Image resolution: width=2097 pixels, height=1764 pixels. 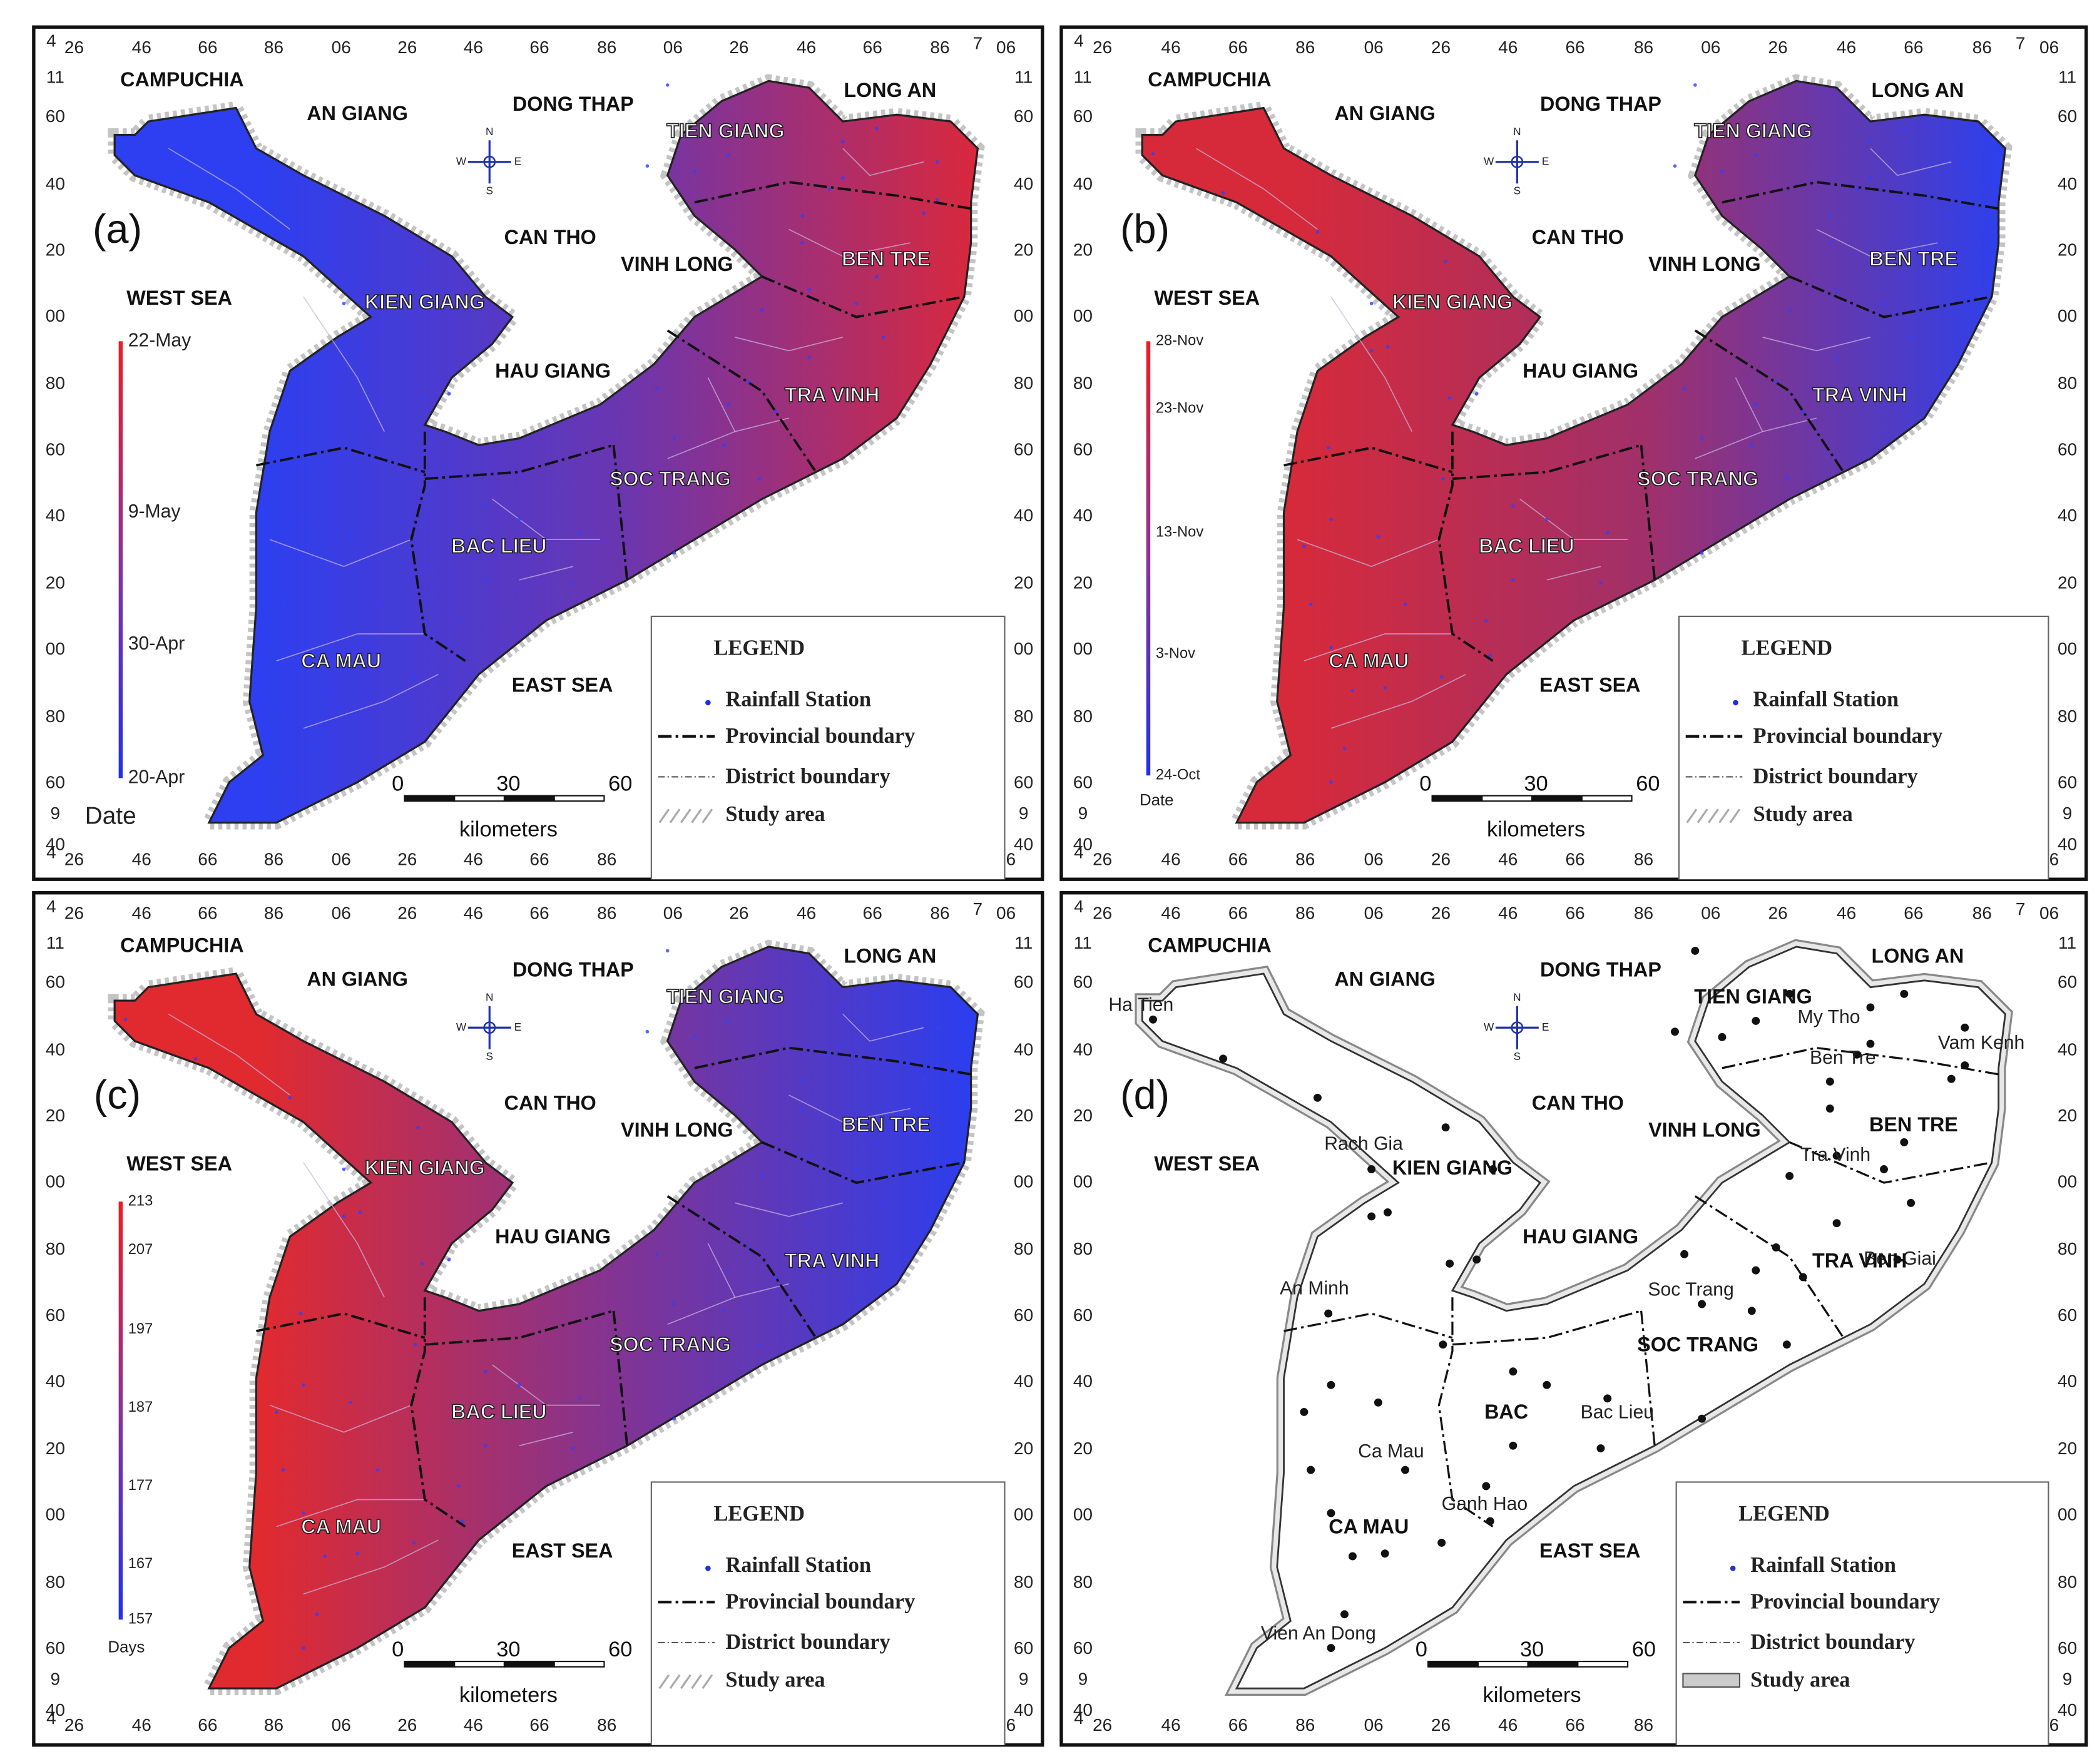 I want to click on scale-label: 30, so click(x=508, y=1649).